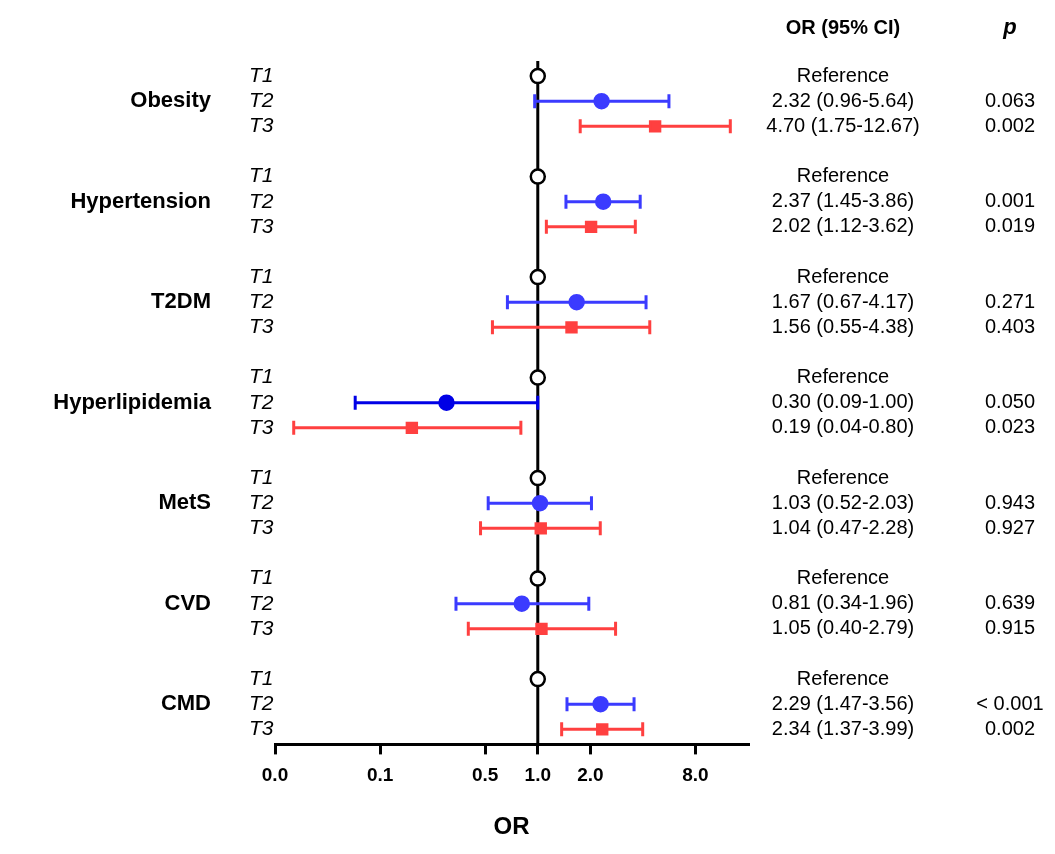 Image resolution: width=1055 pixels, height=854 pixels. What do you see at coordinates (843, 426) in the screenshot?
I see `text: 0.19 (0.04-0.80)` at bounding box center [843, 426].